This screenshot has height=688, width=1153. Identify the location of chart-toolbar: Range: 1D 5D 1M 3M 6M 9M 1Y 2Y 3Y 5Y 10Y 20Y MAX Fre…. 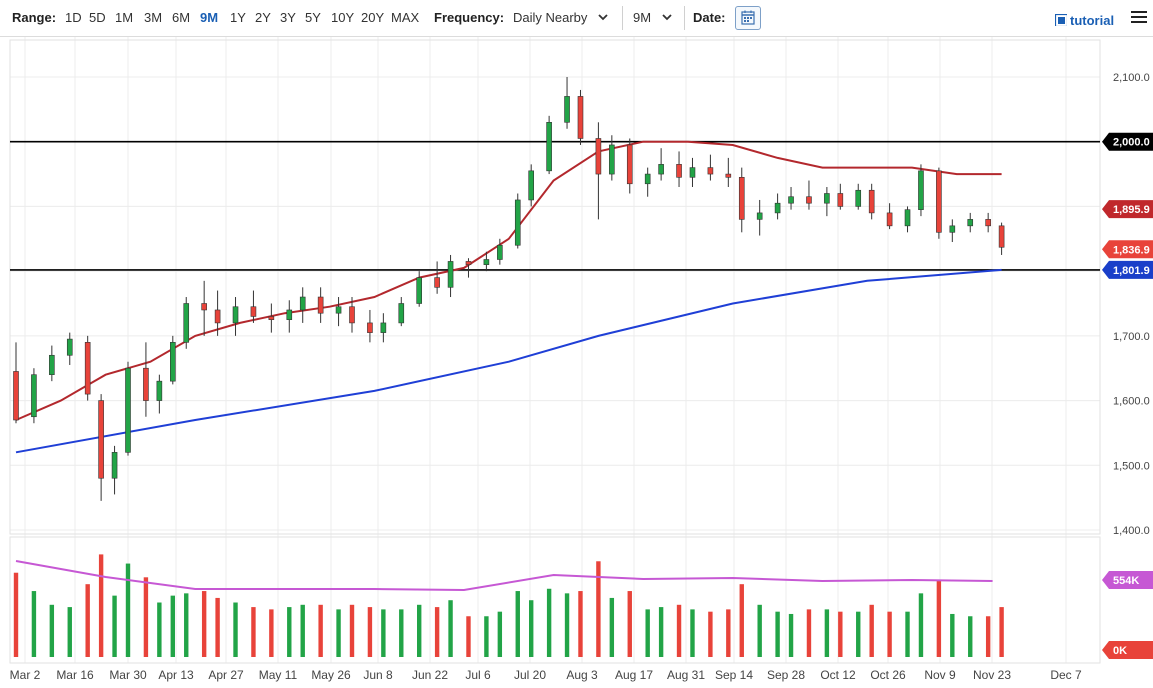
(576, 18).